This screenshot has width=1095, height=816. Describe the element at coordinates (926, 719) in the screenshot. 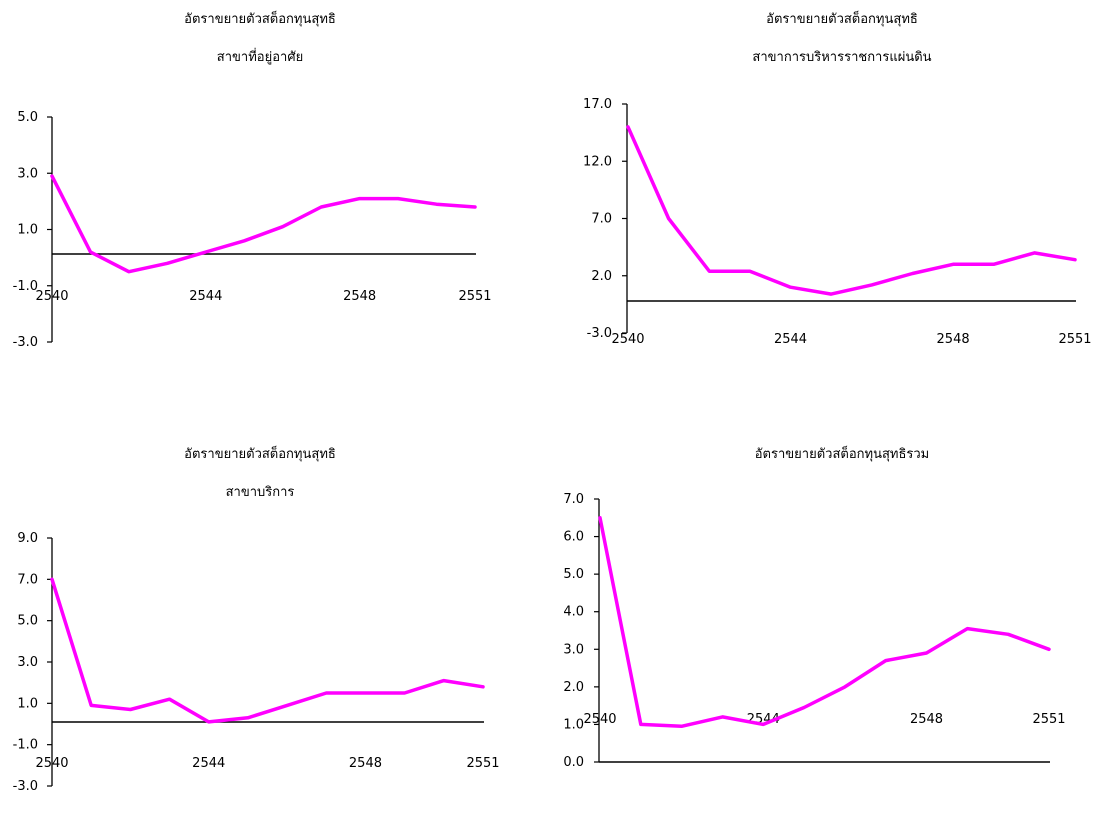

I see `chart-4-x-tick-label: 2548` at that location.